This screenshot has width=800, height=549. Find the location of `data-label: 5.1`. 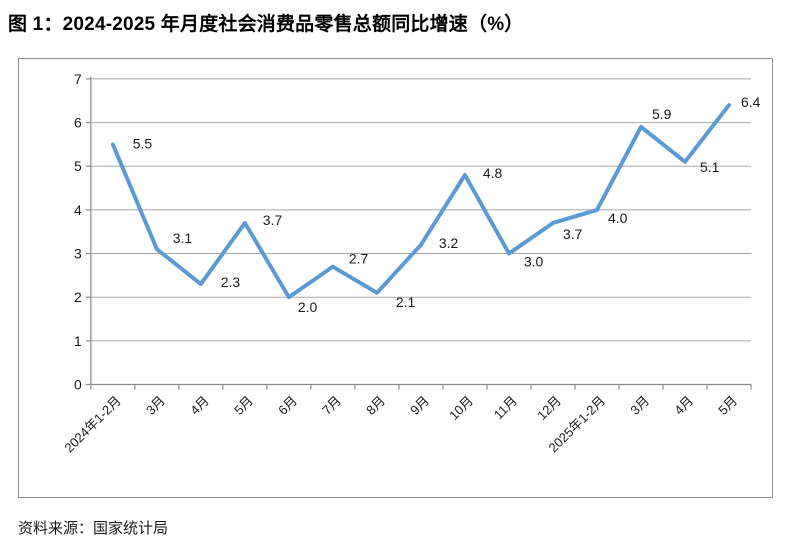

data-label: 5.1 is located at coordinates (710, 167).